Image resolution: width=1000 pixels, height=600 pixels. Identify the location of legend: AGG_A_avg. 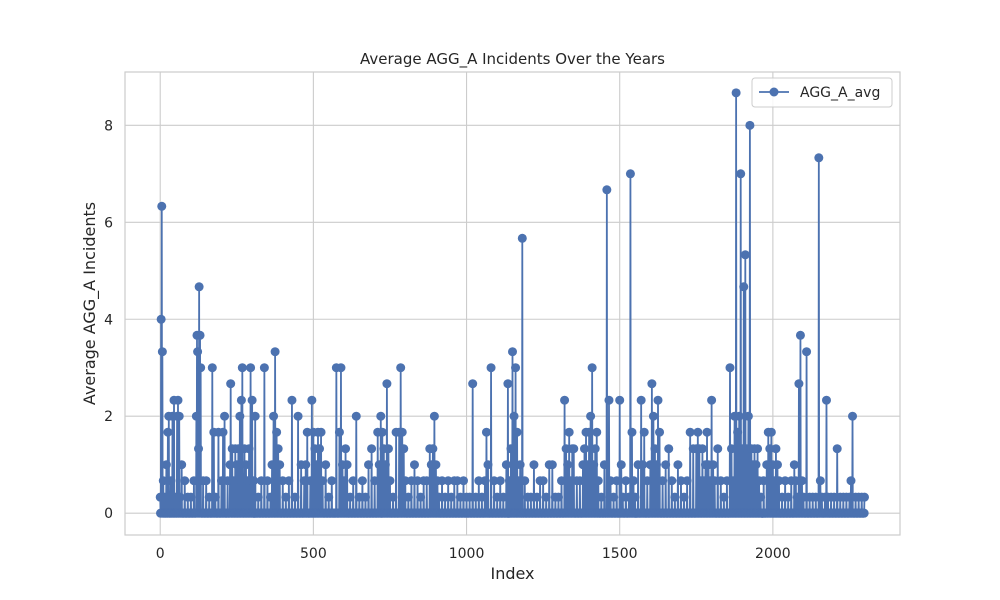
(822, 92).